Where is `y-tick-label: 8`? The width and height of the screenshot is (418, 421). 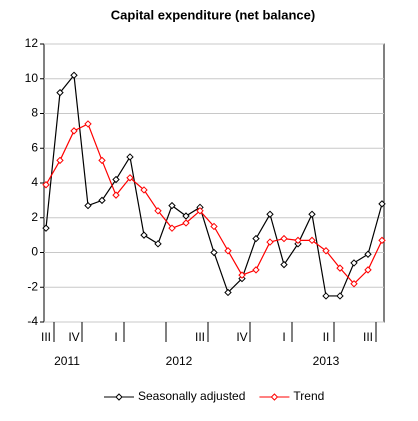
y-tick-label: 8 is located at coordinates (34, 113).